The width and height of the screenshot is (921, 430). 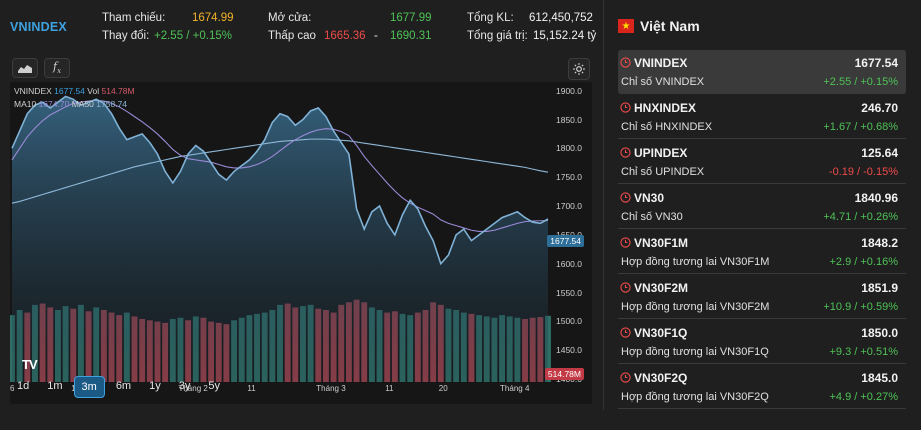 I want to click on change-value: +2.55 / +0.15%, so click(x=193, y=36).